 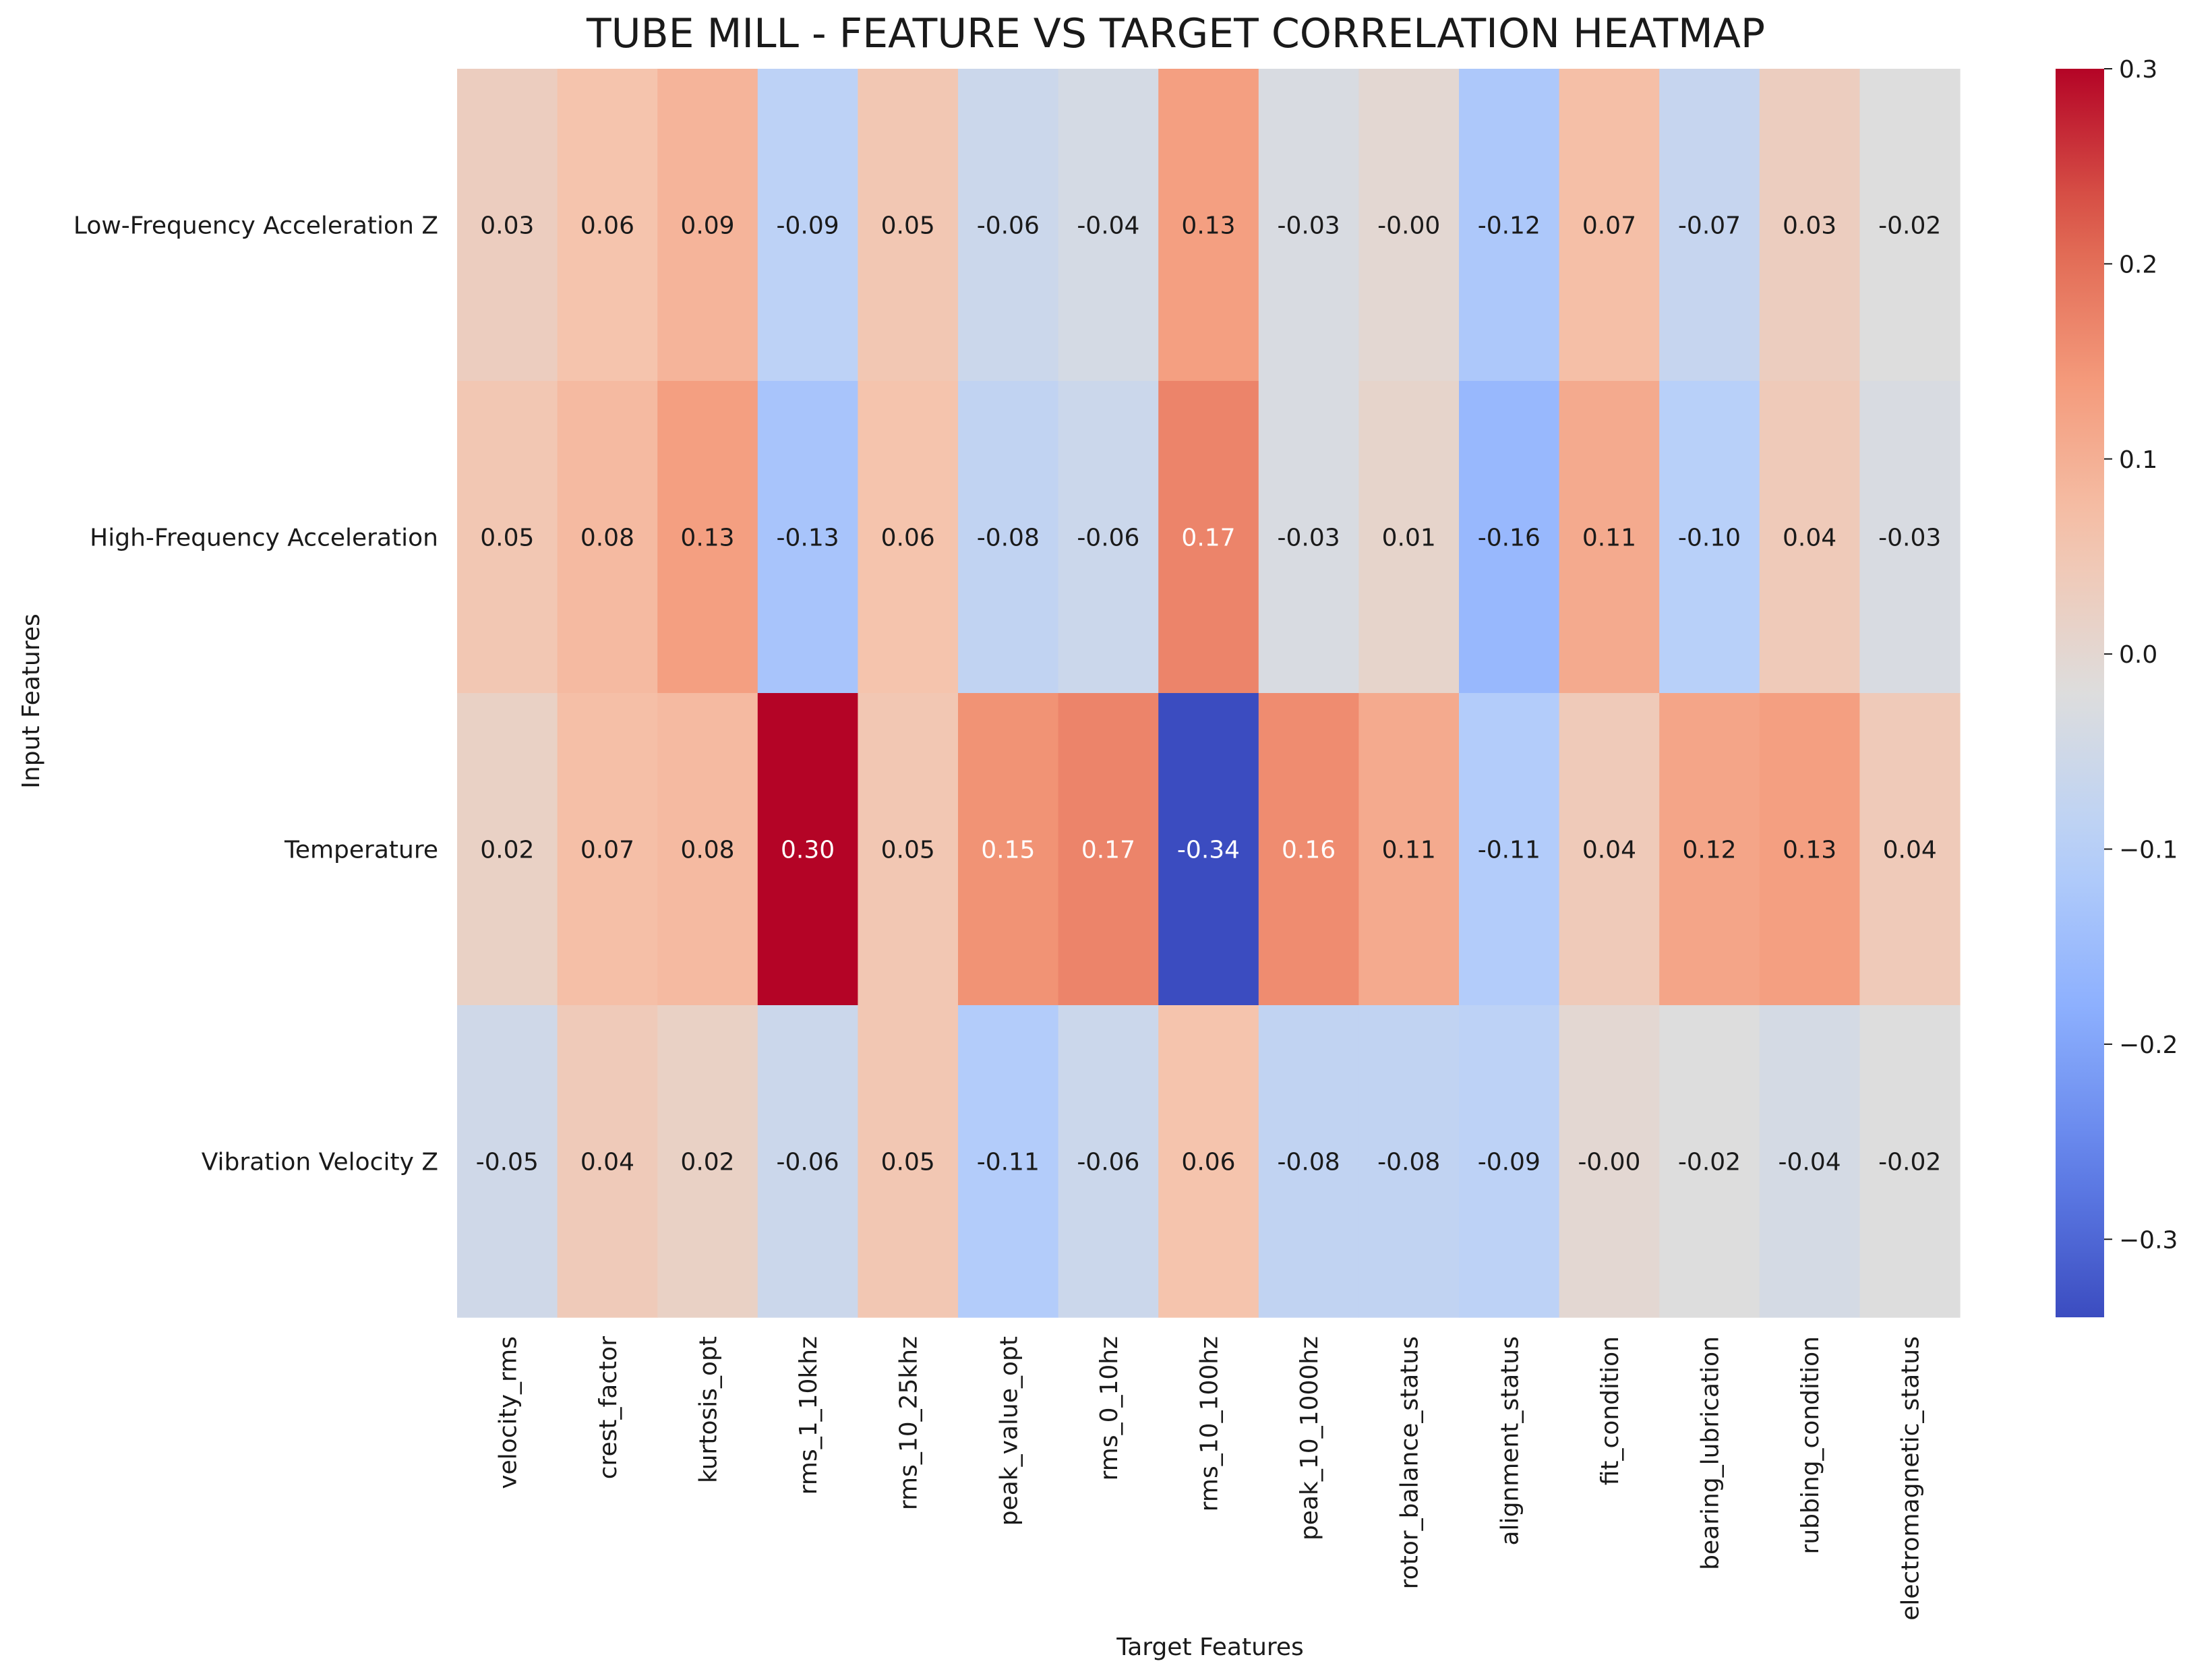 What do you see at coordinates (2138, 460) in the screenshot?
I see `colorbar-tick-label: 0.1` at bounding box center [2138, 460].